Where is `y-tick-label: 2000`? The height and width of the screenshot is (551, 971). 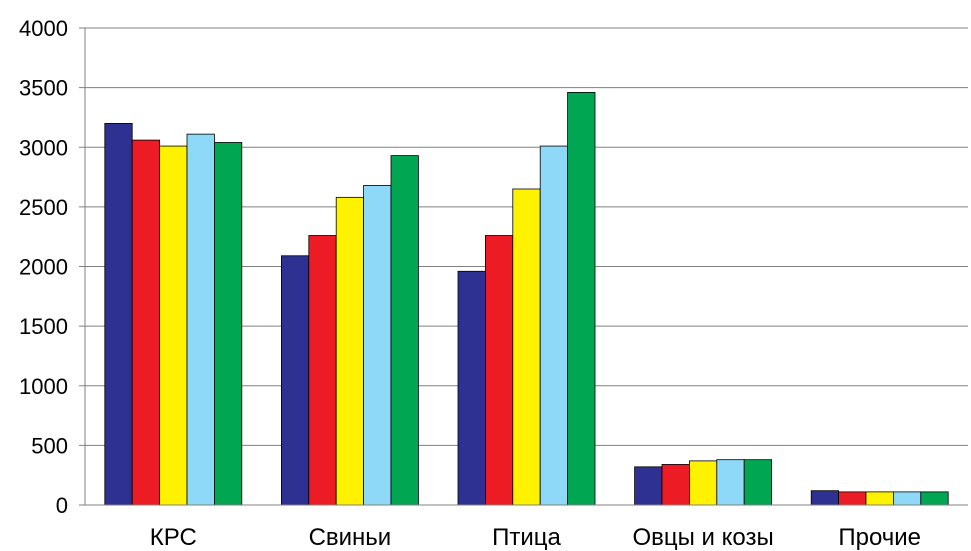 y-tick-label: 2000 is located at coordinates (43, 267).